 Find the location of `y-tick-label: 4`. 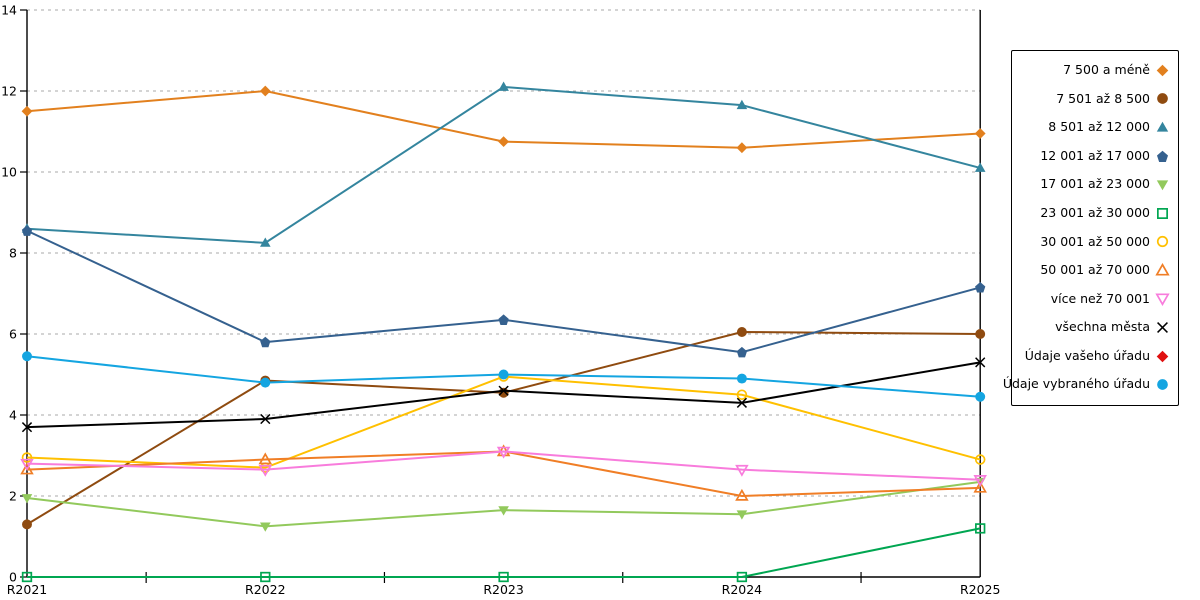

y-tick-label: 4 is located at coordinates (13, 415).